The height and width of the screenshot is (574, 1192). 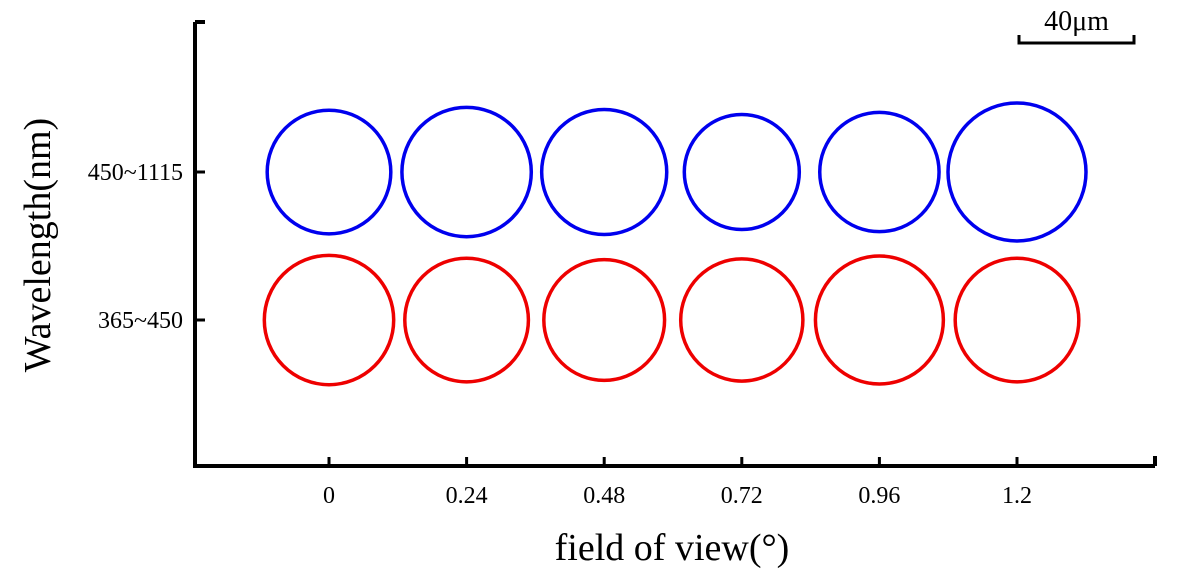 What do you see at coordinates (140, 321) in the screenshot?
I see `y-tick-label: 365~450` at bounding box center [140, 321].